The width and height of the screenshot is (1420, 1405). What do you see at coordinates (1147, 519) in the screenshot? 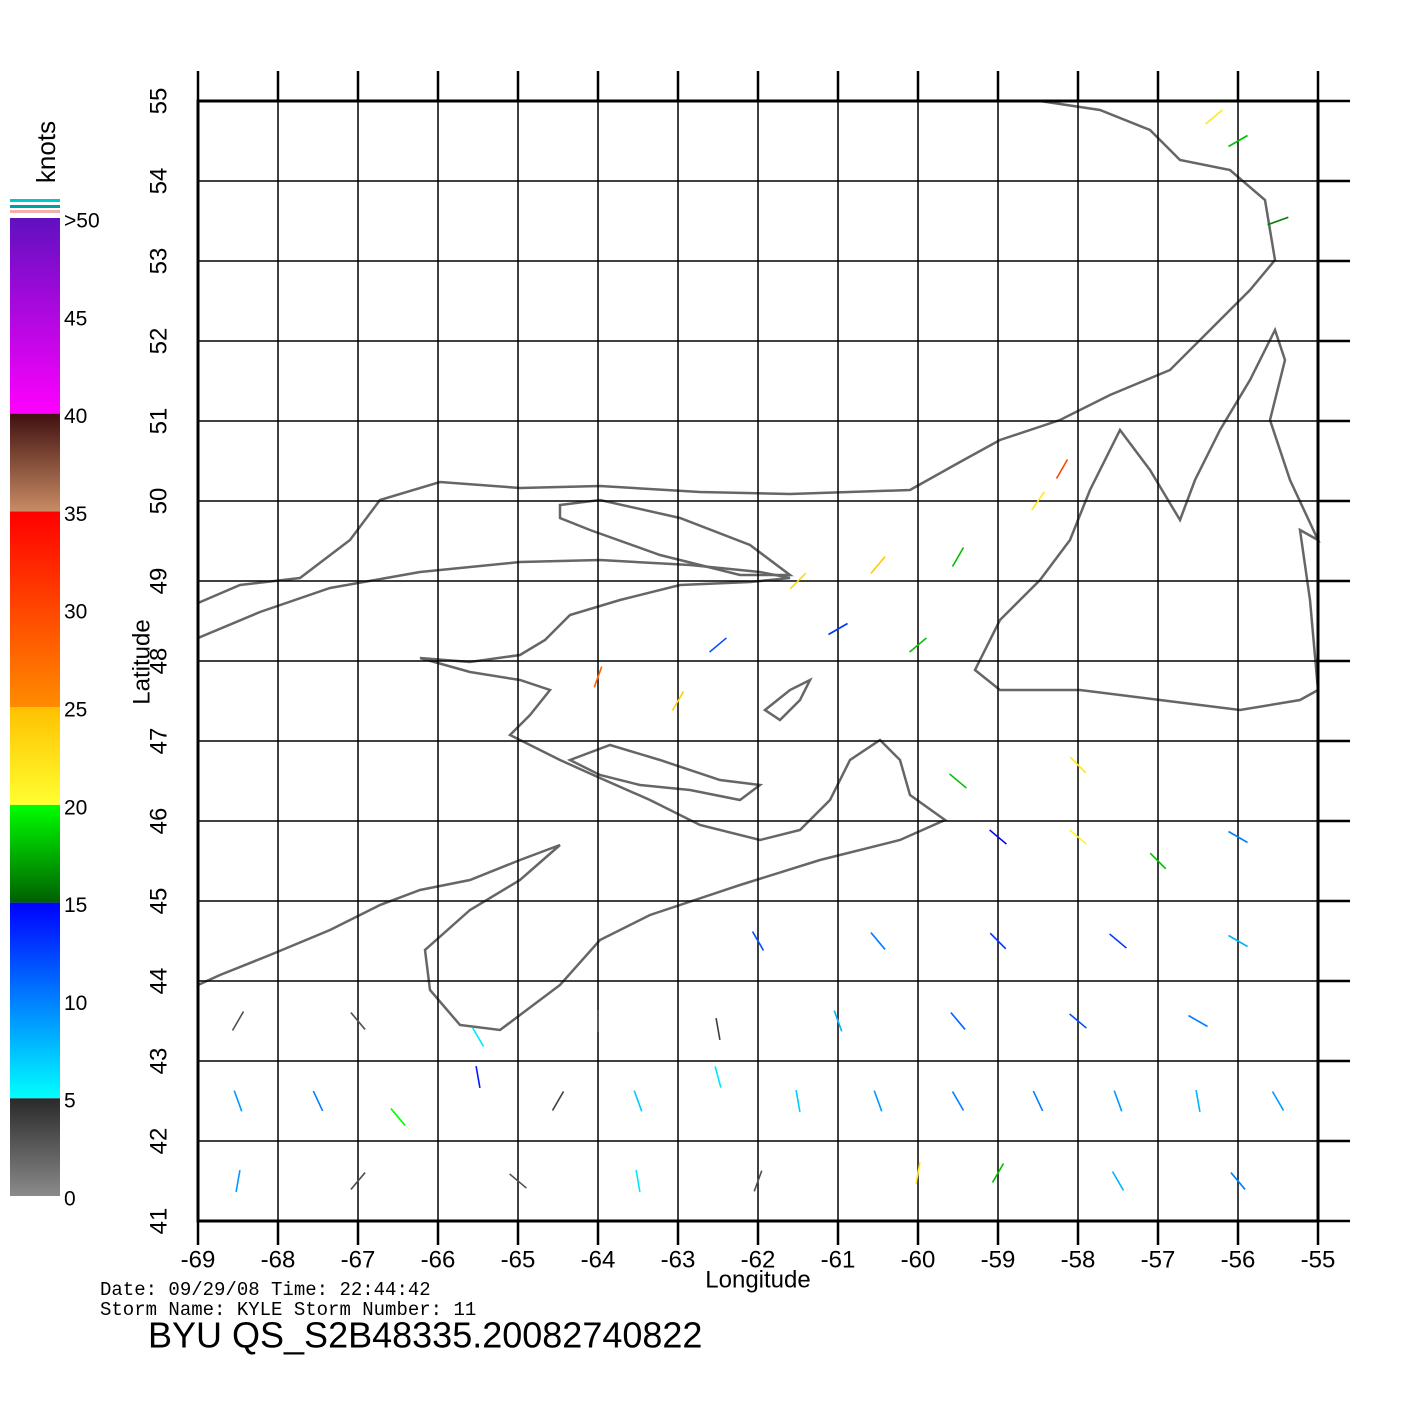
I see `coastline-newfoundland` at bounding box center [1147, 519].